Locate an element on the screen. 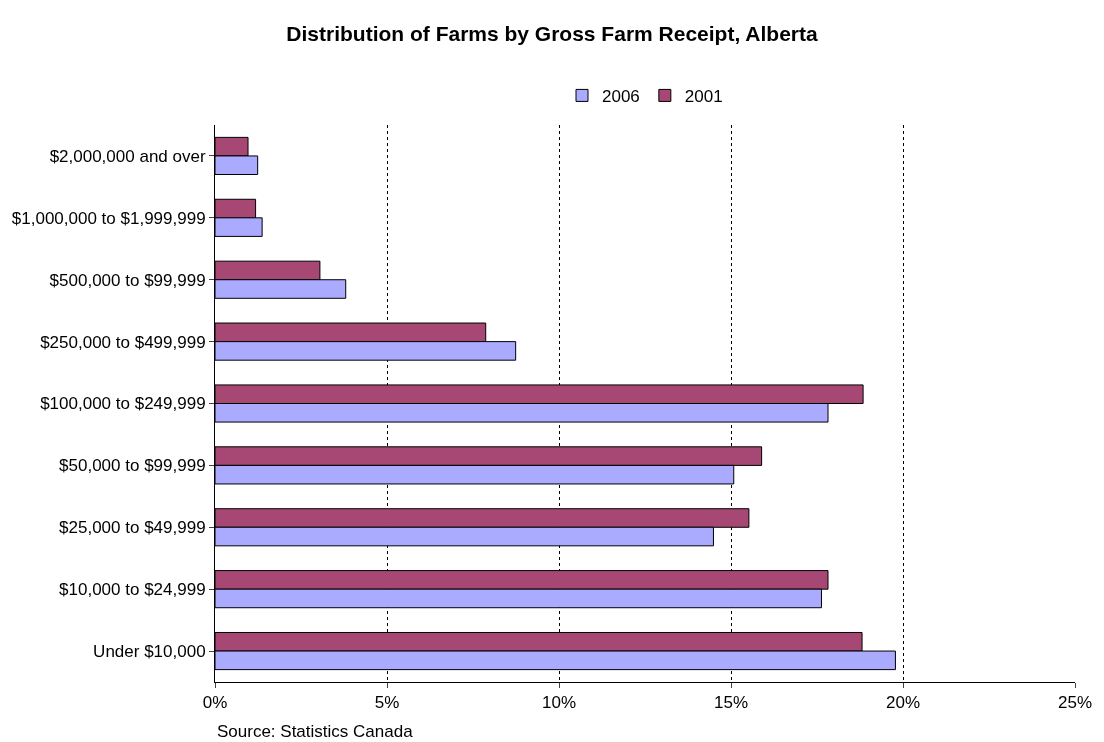 This screenshot has width=1104, height=742. y-tick-label: $500,000 to $99,999 is located at coordinates (127, 280).